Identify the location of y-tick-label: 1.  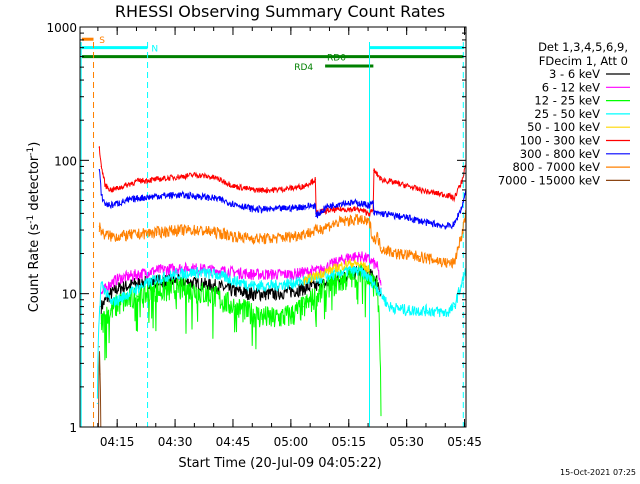
(73, 428).